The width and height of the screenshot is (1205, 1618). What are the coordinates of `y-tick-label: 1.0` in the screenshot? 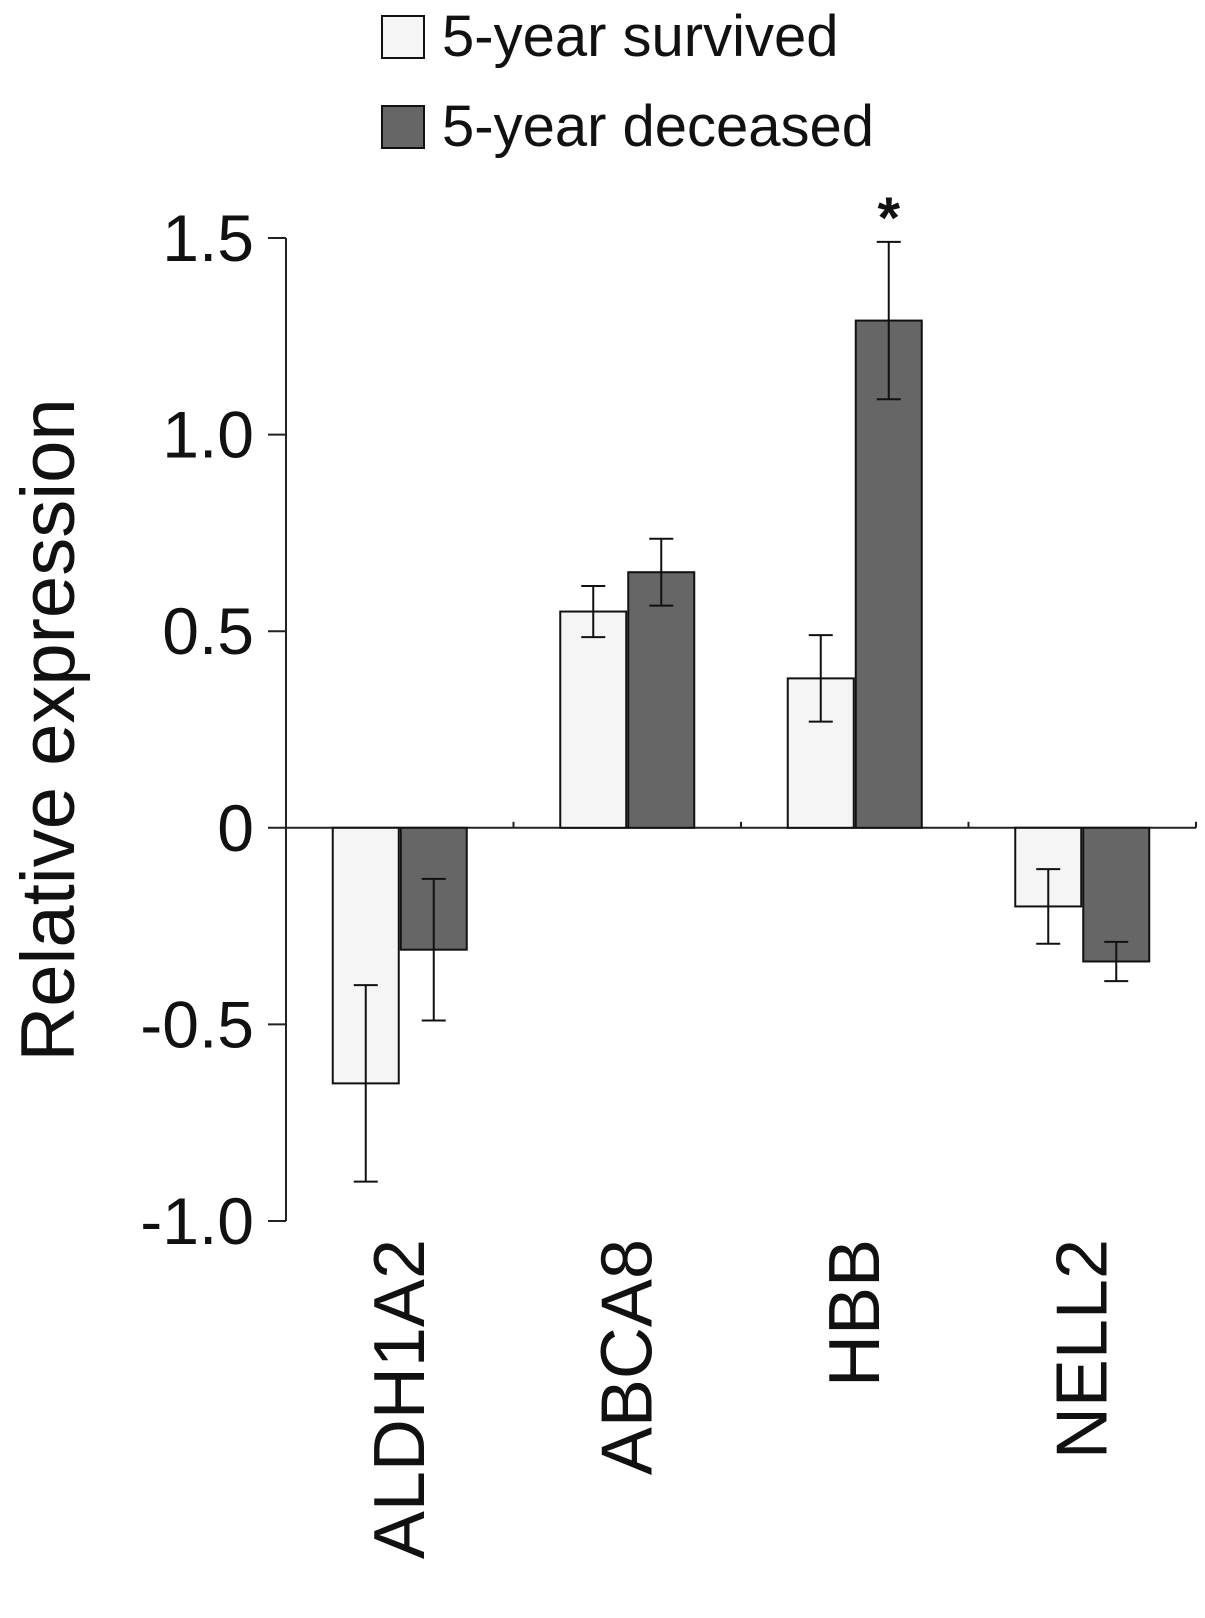 It's located at (208, 435).